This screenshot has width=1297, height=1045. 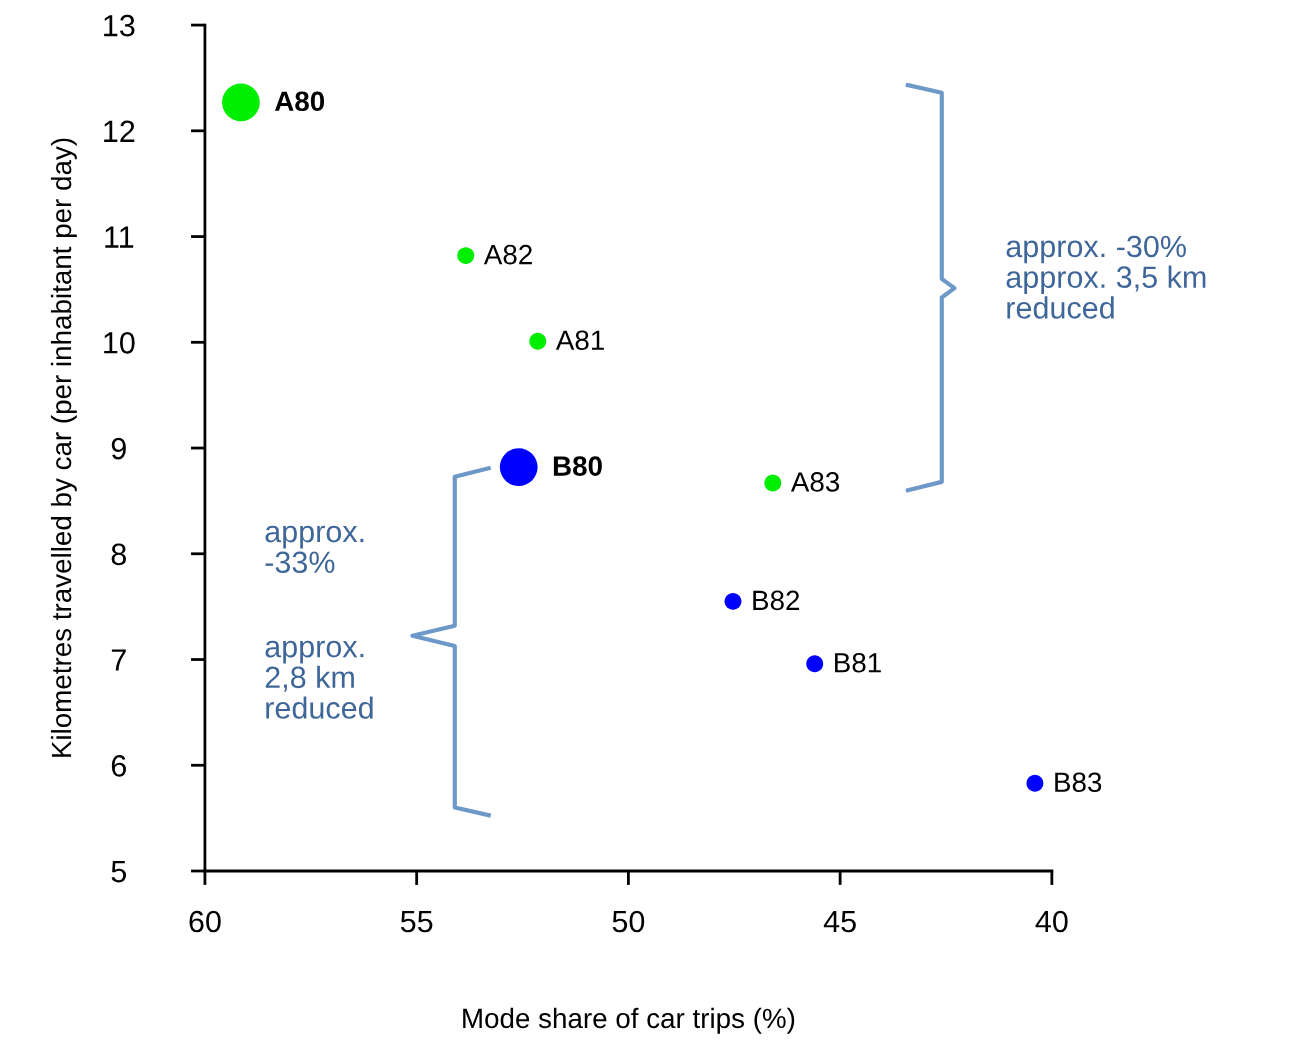 What do you see at coordinates (858, 662) in the screenshot?
I see `annotation: B81` at bounding box center [858, 662].